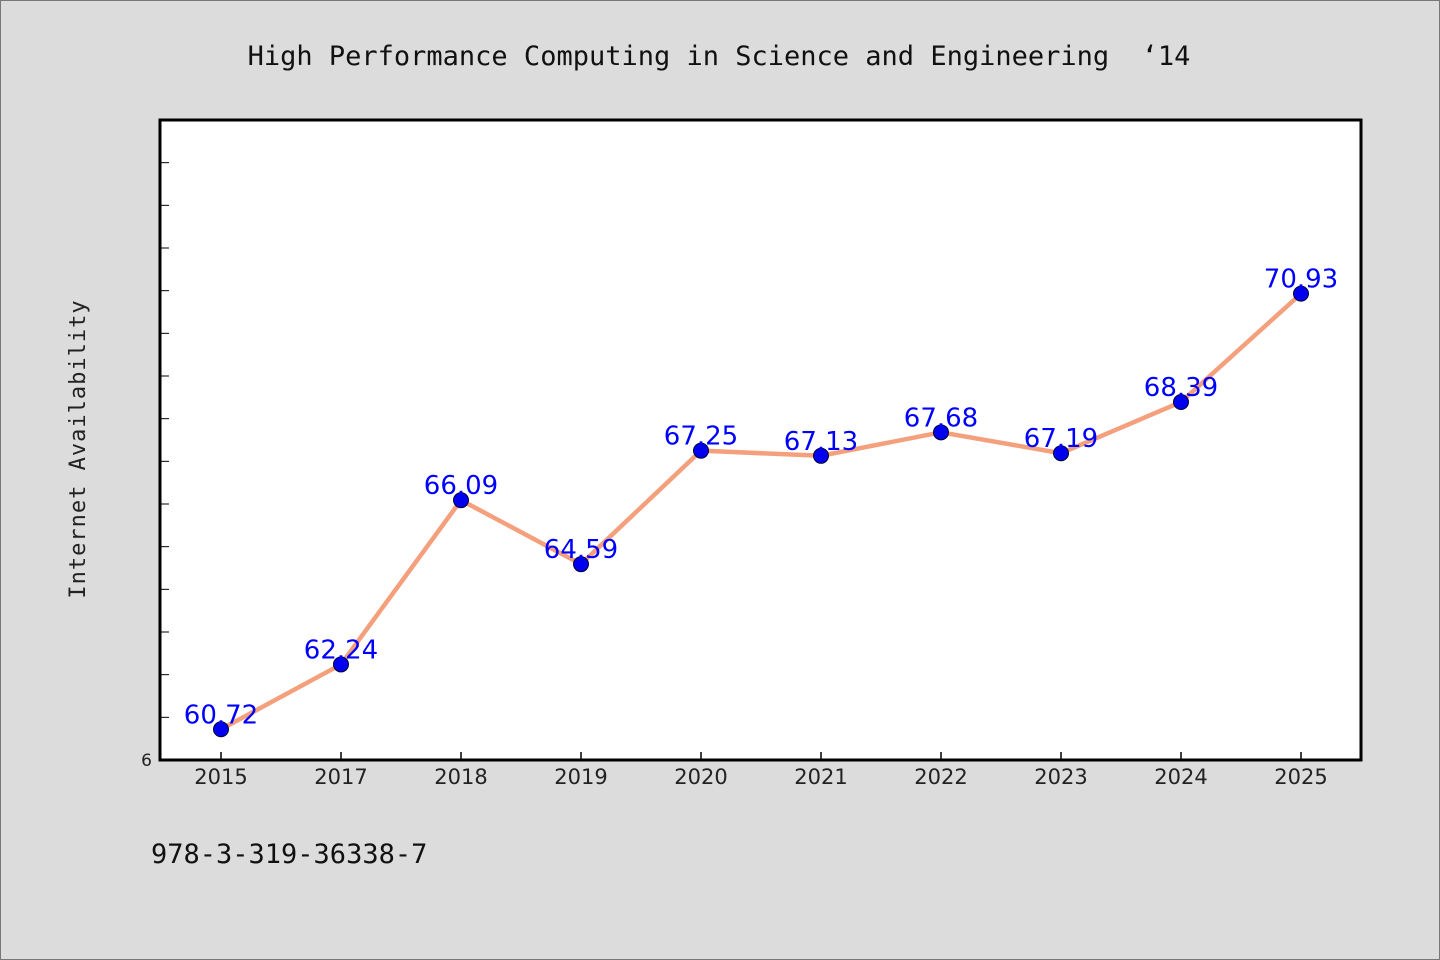  I want to click on data-label: 64.59, so click(581, 550).